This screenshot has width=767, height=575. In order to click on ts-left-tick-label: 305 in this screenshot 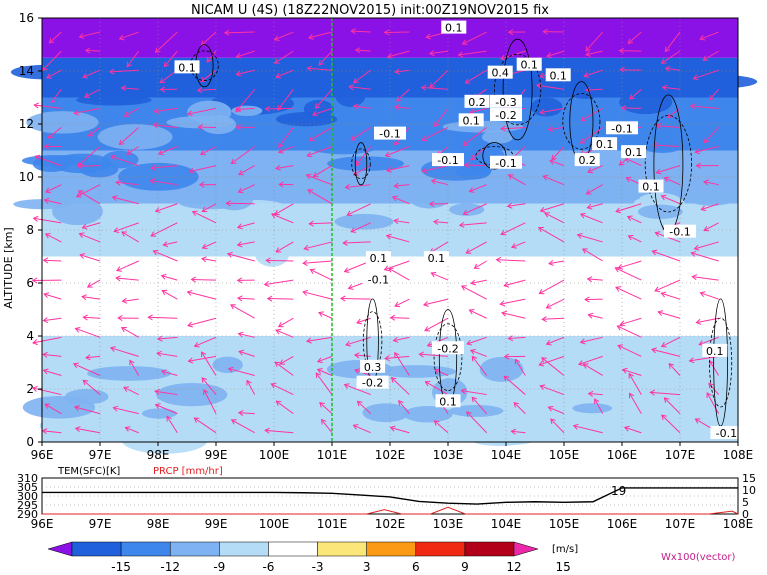, I will do `click(27, 487)`.